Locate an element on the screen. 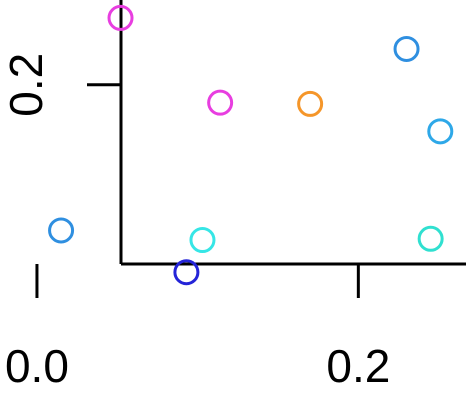  x-tick-label: 0.0 is located at coordinates (37, 366).